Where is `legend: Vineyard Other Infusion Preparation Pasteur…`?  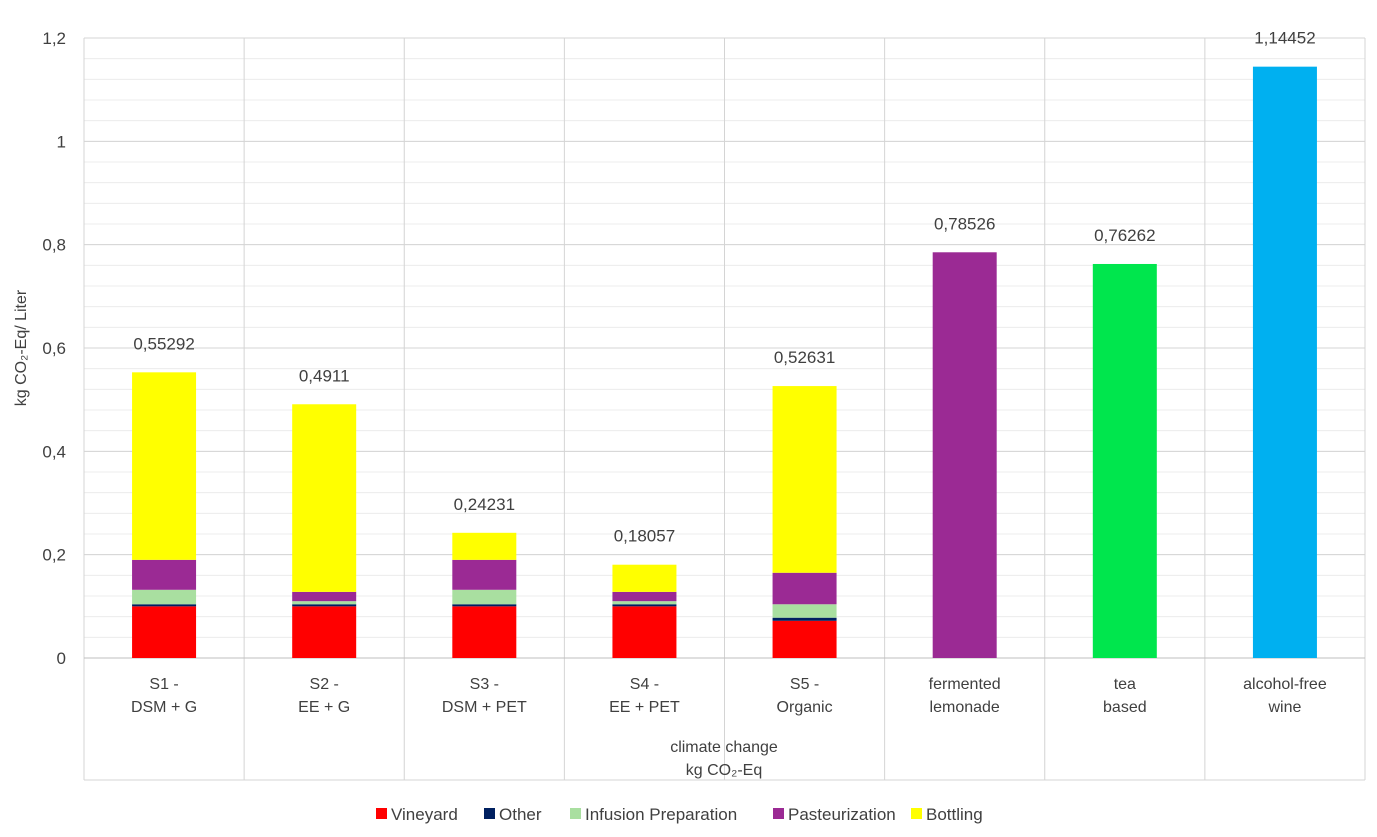
legend: Vineyard Other Infusion Preparation Pasteur… is located at coordinates (679, 814).